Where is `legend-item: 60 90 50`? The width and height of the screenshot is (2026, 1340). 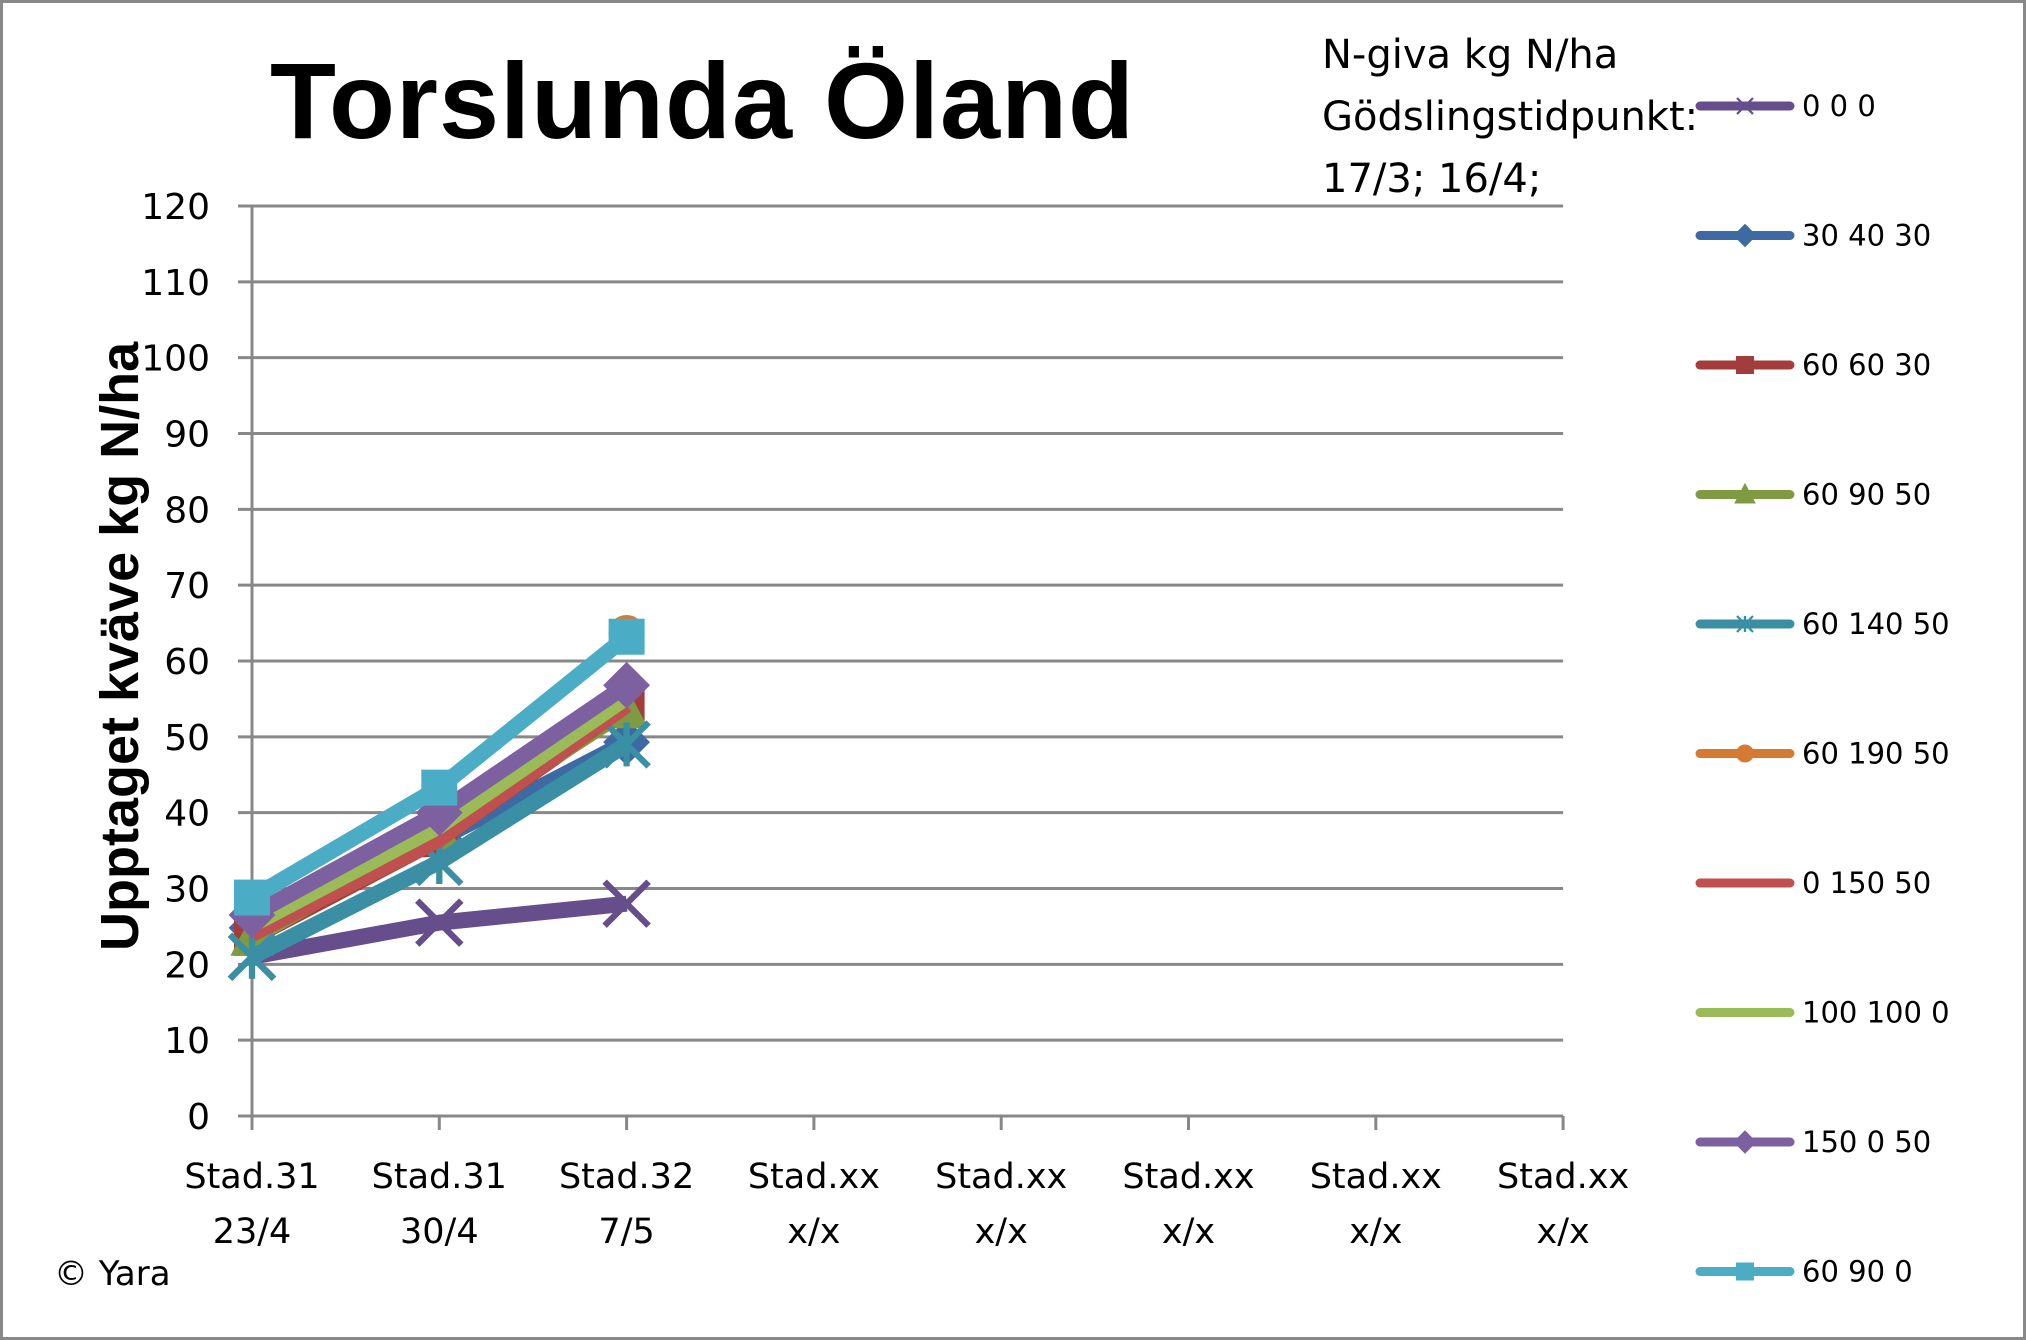 legend-item: 60 90 50 is located at coordinates (1813, 495).